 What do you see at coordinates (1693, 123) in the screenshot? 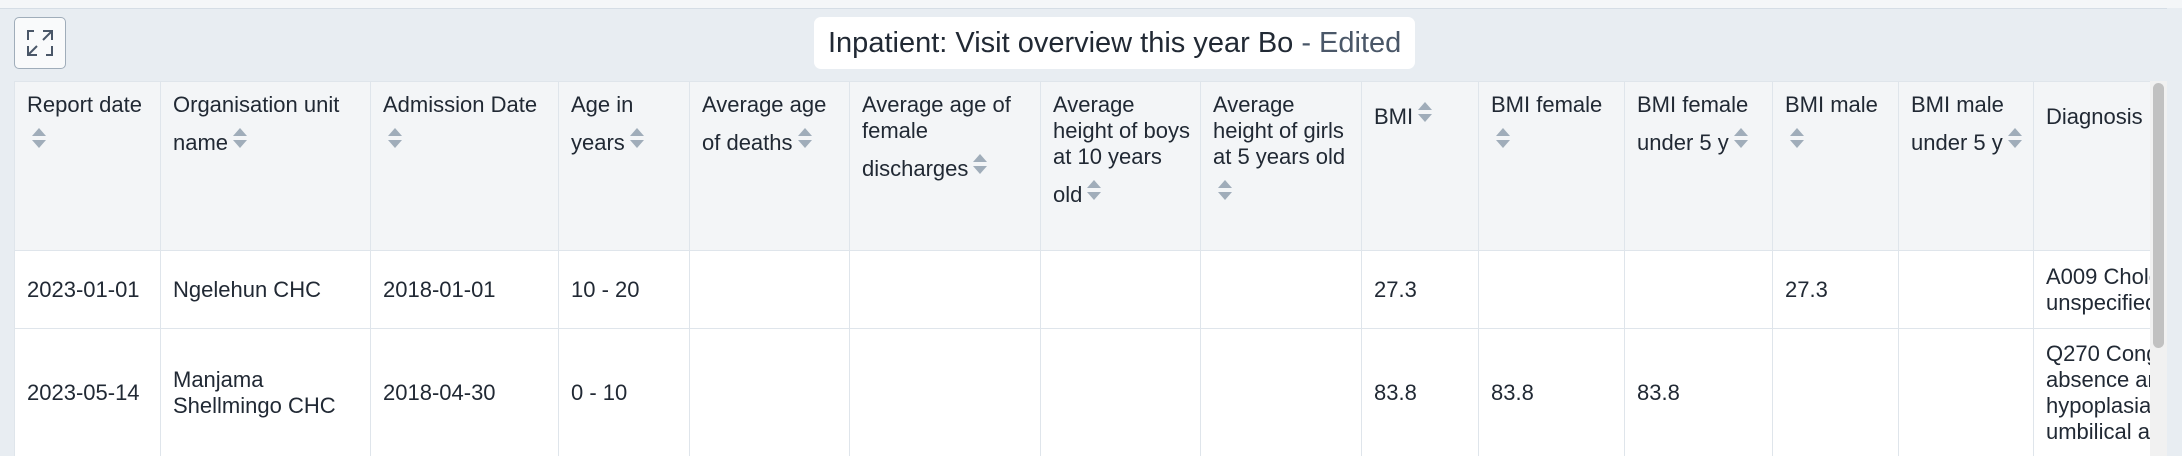
I see `header-label: BMI female under 5 y` at bounding box center [1693, 123].